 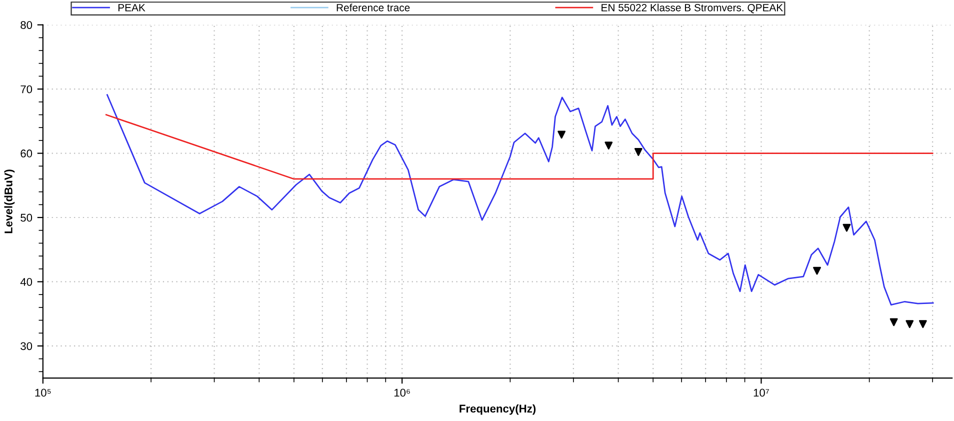 What do you see at coordinates (26, 218) in the screenshot?
I see `y-tick-label: 50` at bounding box center [26, 218].